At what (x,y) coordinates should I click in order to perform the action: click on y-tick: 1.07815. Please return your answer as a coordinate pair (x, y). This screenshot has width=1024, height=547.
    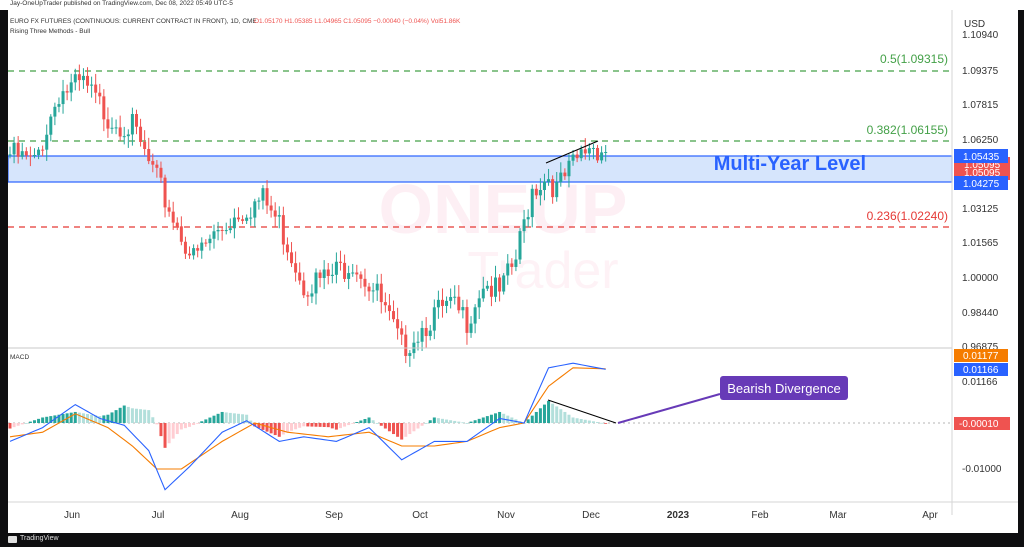
    Looking at the image, I should click on (980, 105).